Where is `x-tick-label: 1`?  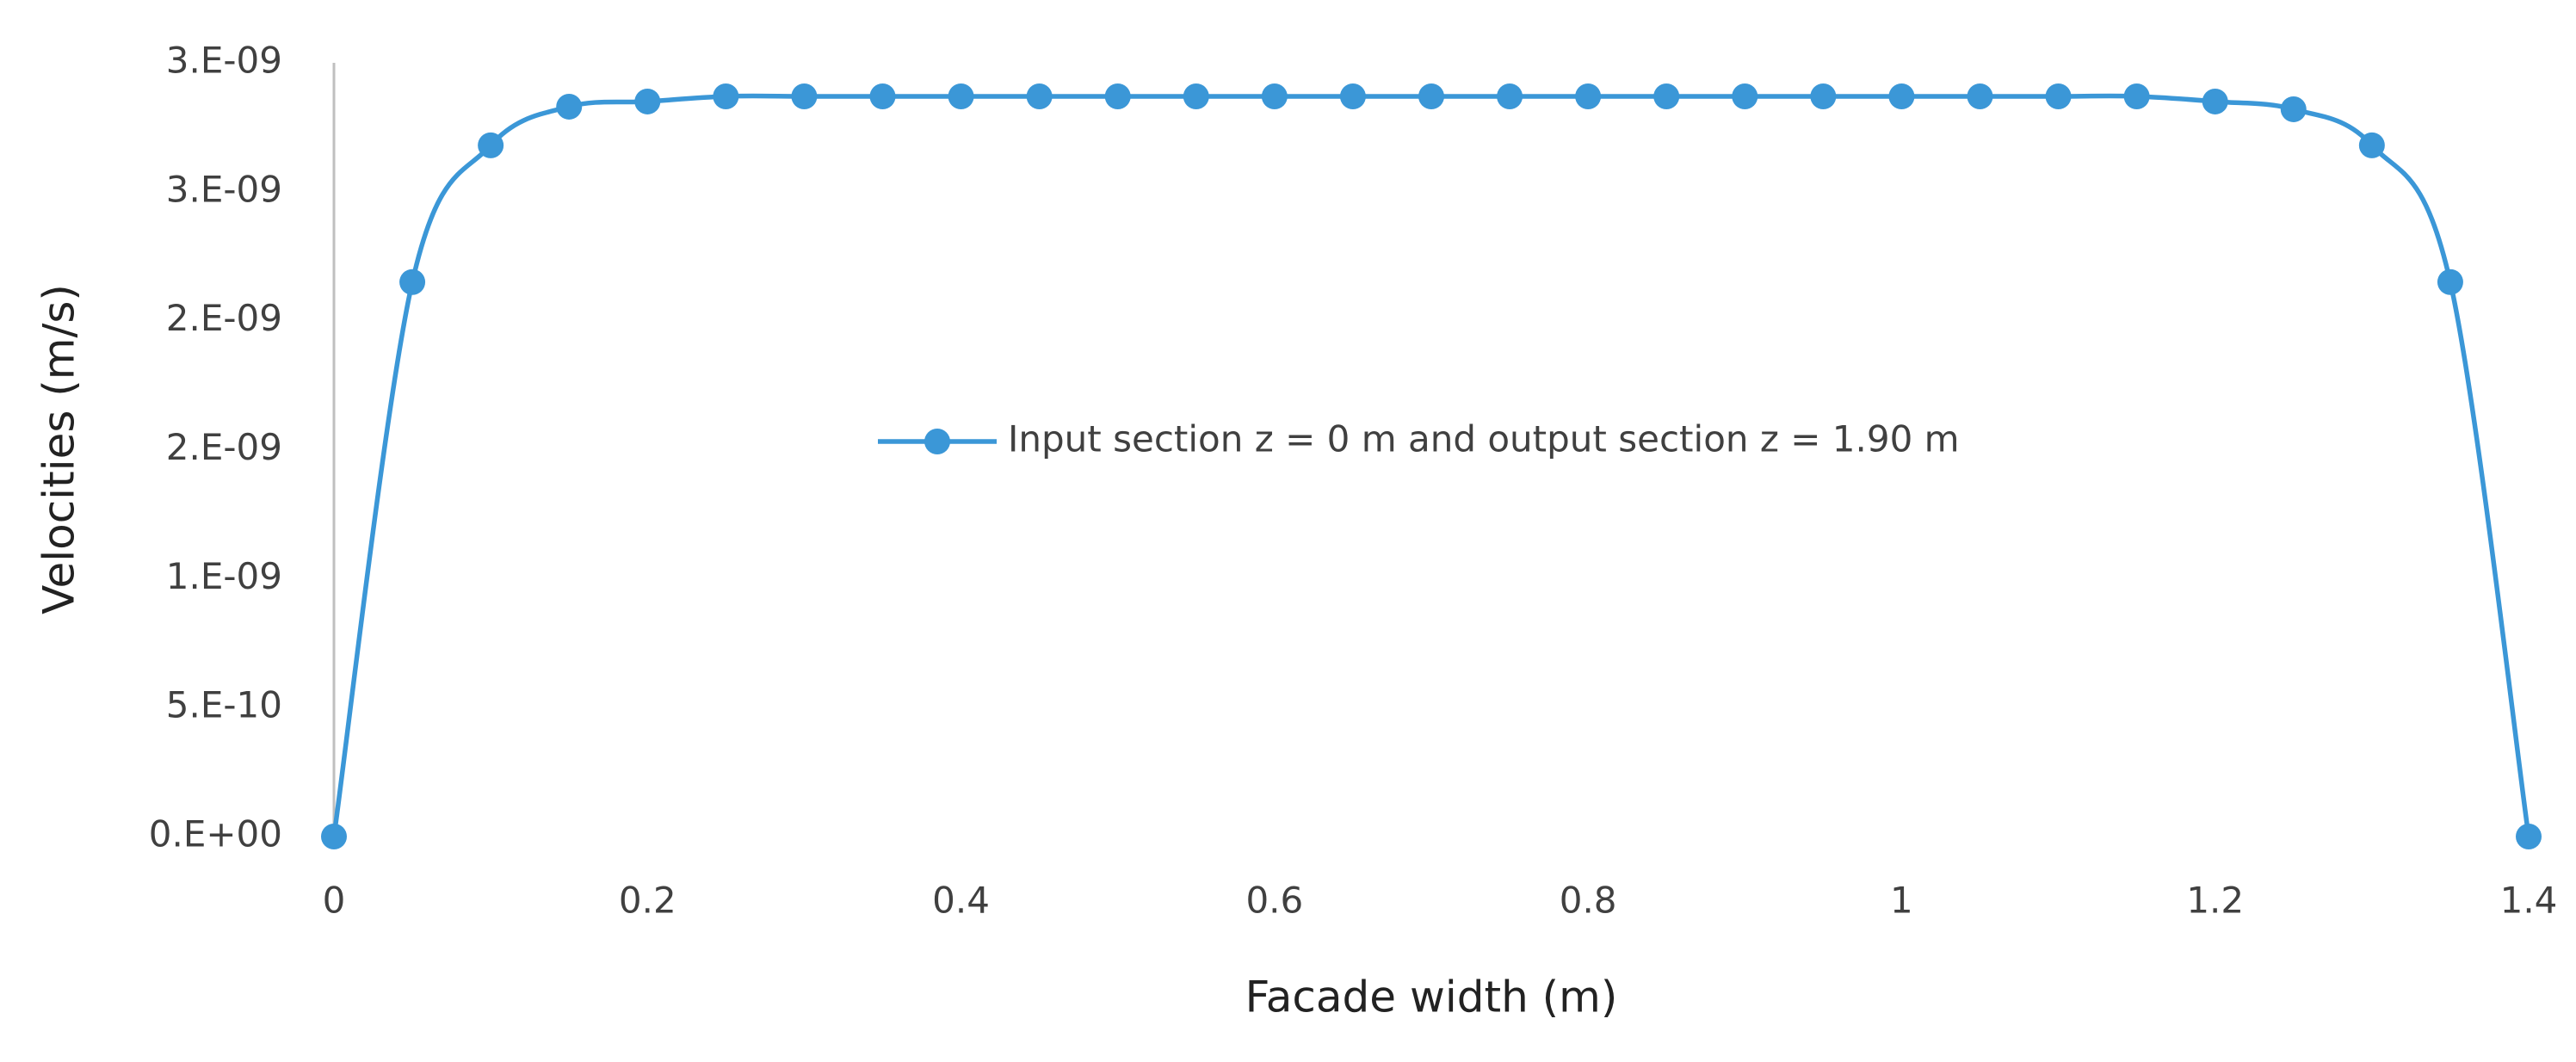
x-tick-label: 1 is located at coordinates (1901, 901).